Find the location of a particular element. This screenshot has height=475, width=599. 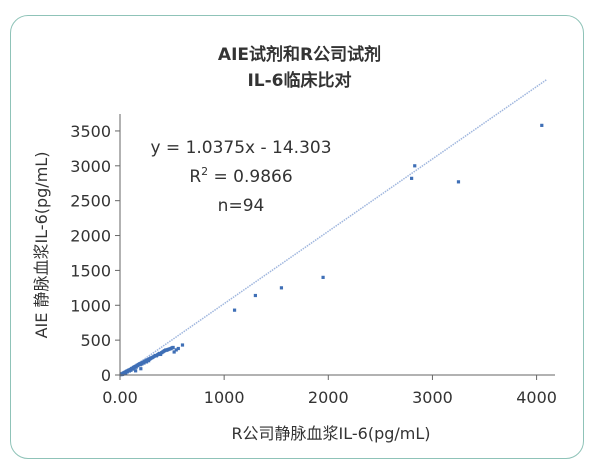

y-tick-label: 500 is located at coordinates (95, 340).